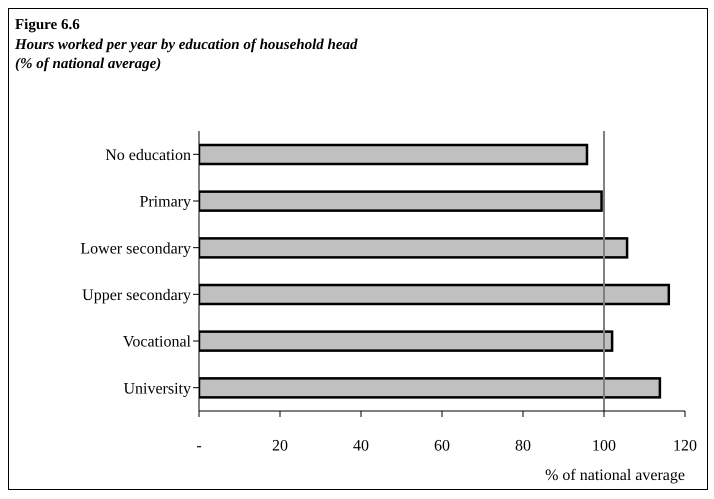 This screenshot has width=714, height=499. Describe the element at coordinates (135, 249) in the screenshot. I see `y-tick-label: Lower secondary` at that location.